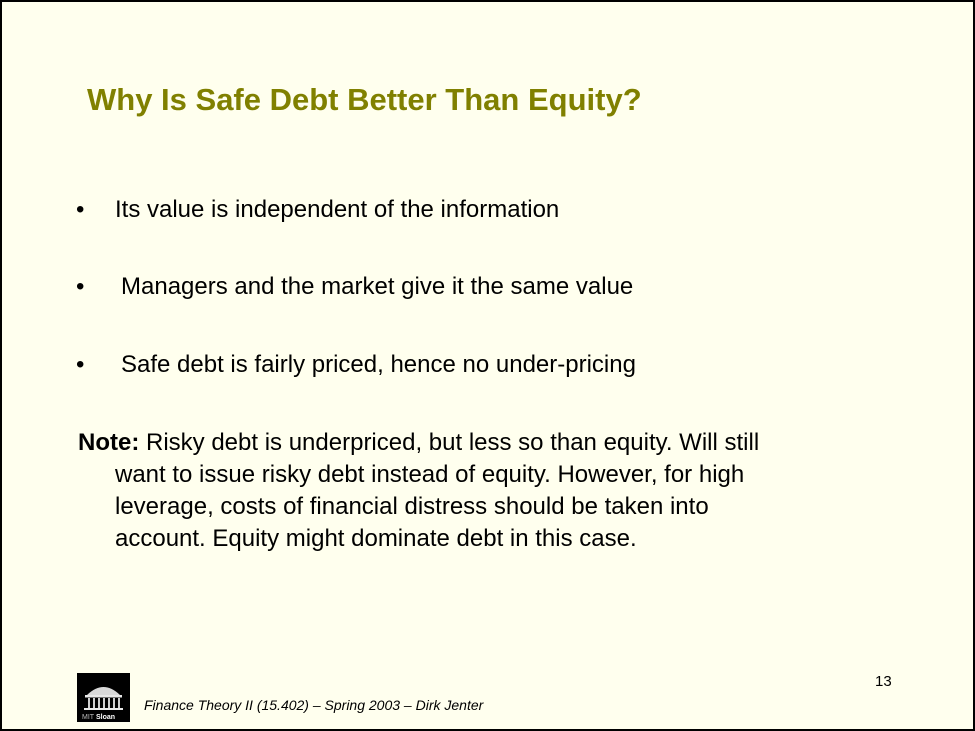  Describe the element at coordinates (364, 99) in the screenshot. I see `slide-title: Why Is Safe Debt Better Than Equity?` at that location.